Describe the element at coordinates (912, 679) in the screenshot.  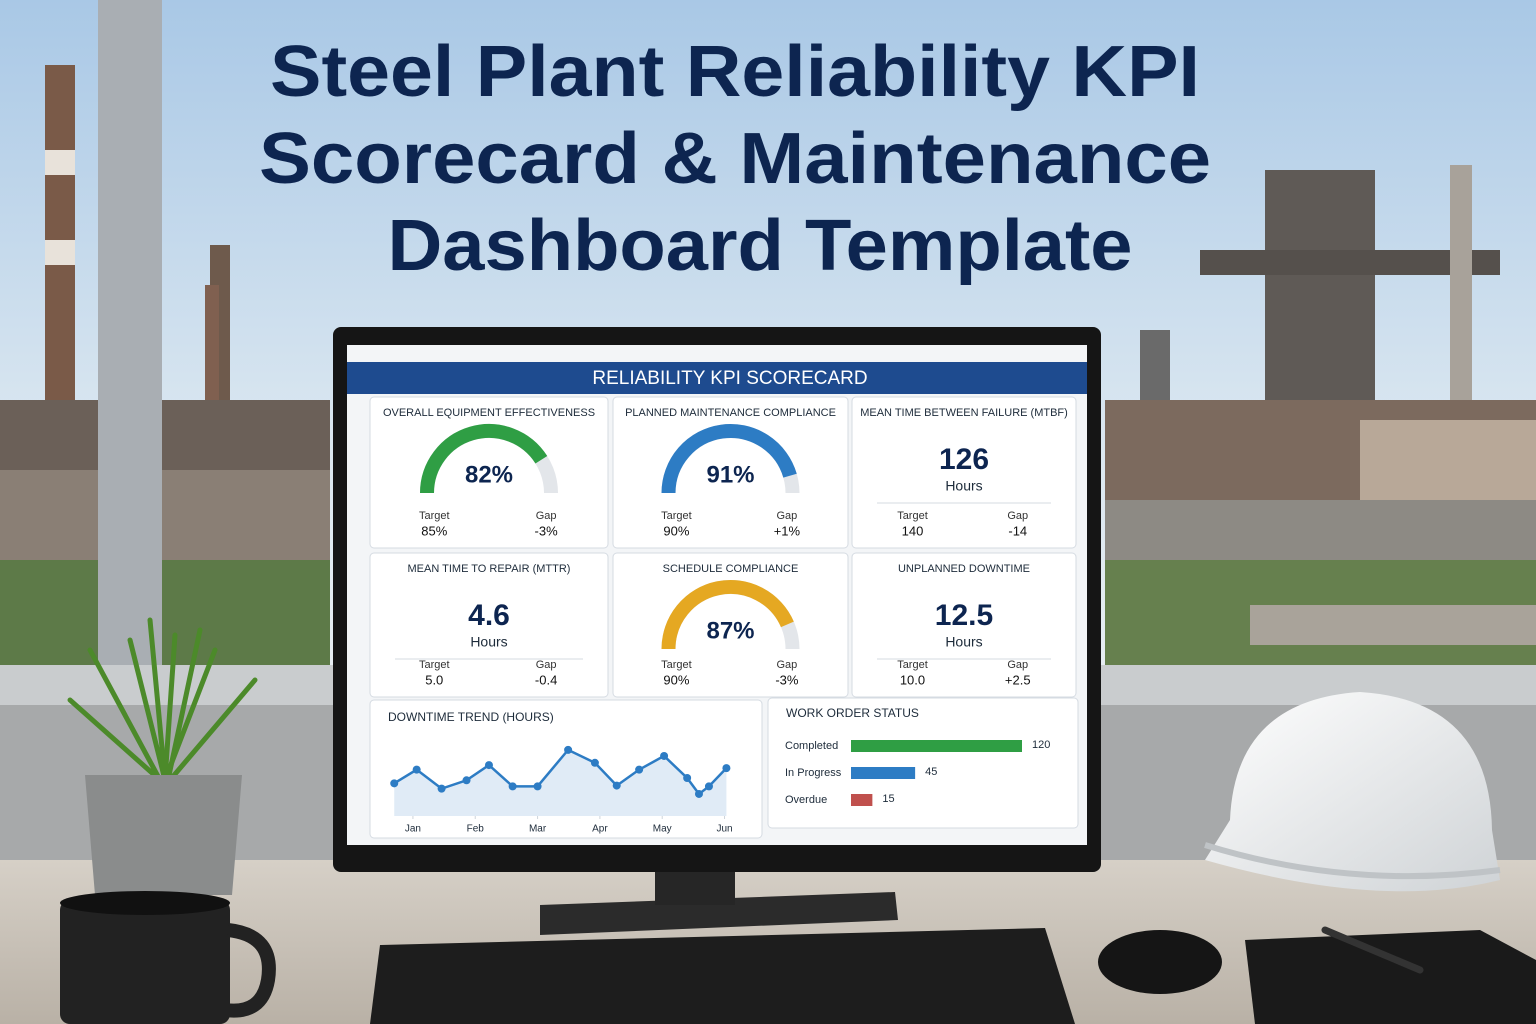
I see `target-value: 10.0` at that location.